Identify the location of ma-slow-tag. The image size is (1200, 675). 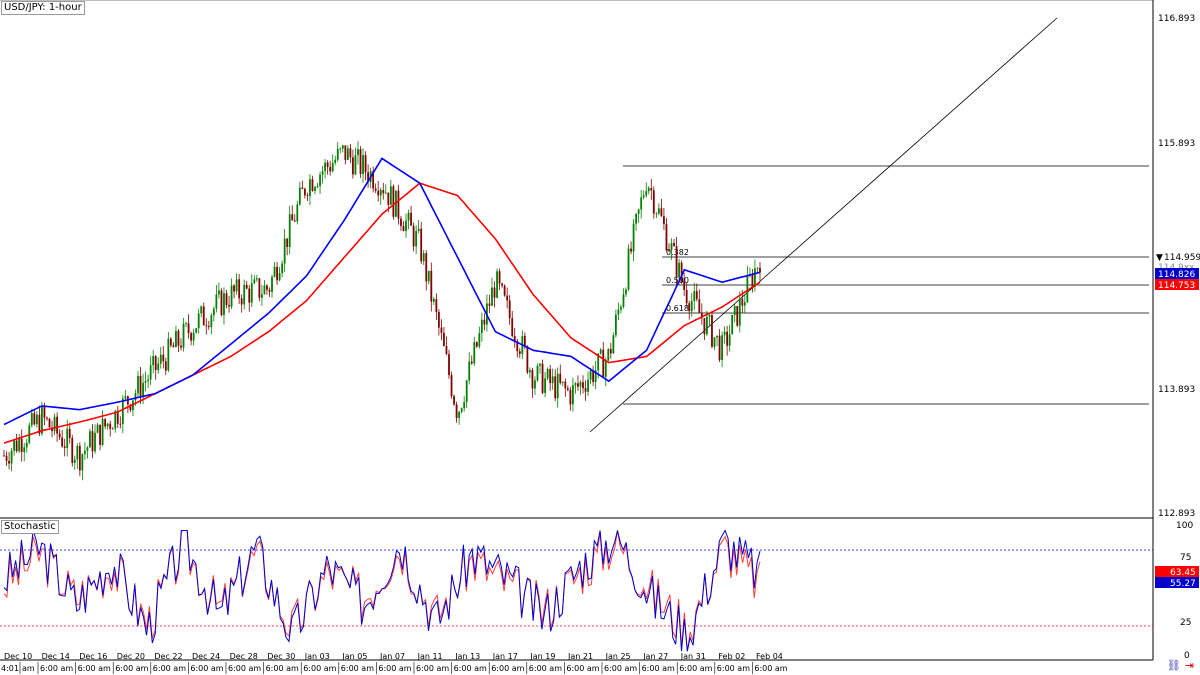
(1177, 284).